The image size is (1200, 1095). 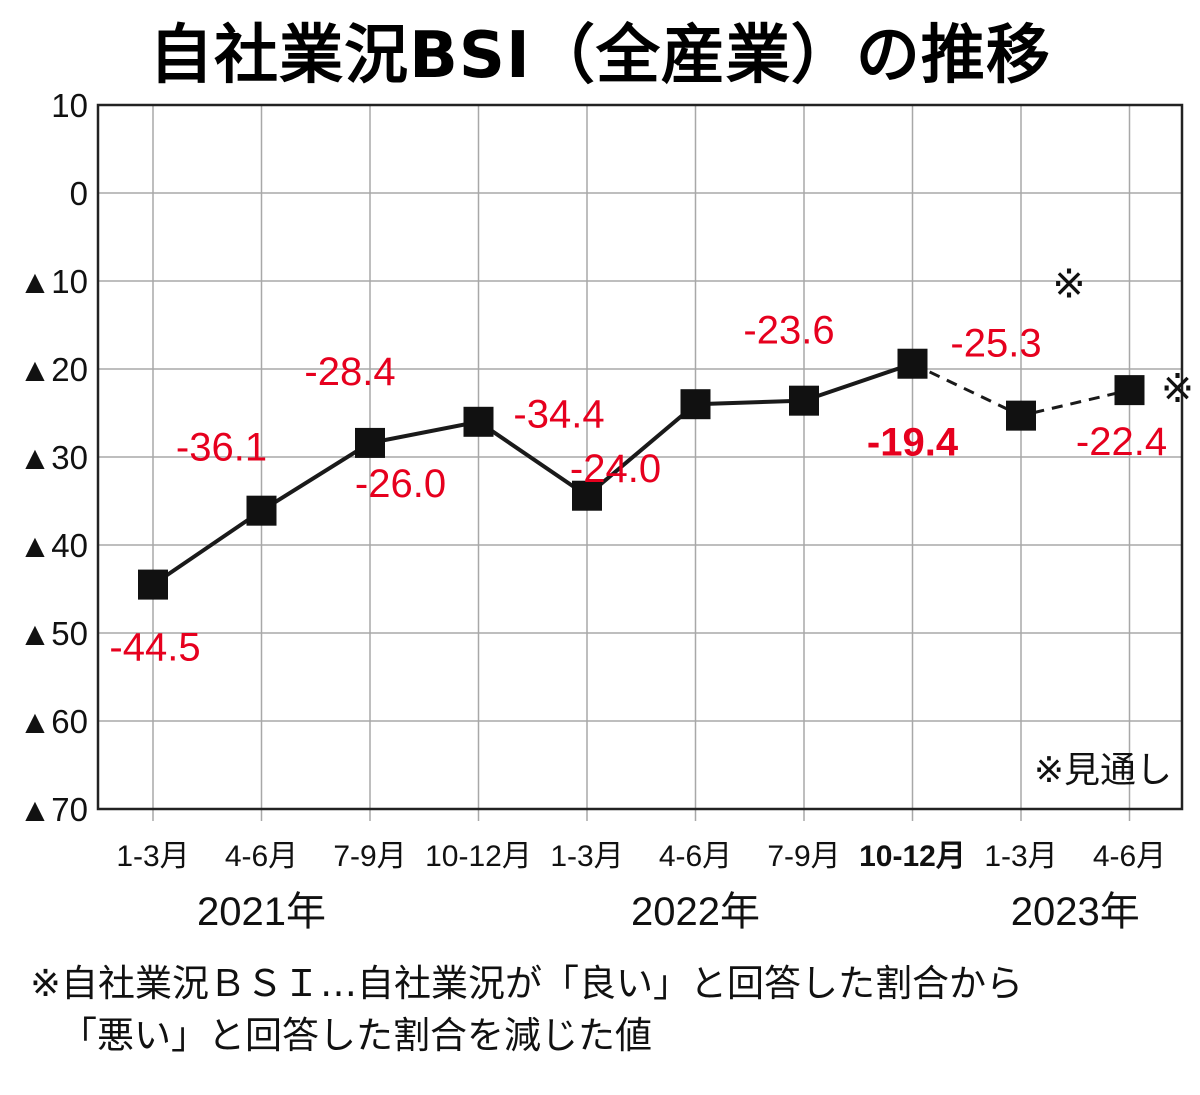 What do you see at coordinates (53, 369) in the screenshot?
I see `y-tick-label: ▲20` at bounding box center [53, 369].